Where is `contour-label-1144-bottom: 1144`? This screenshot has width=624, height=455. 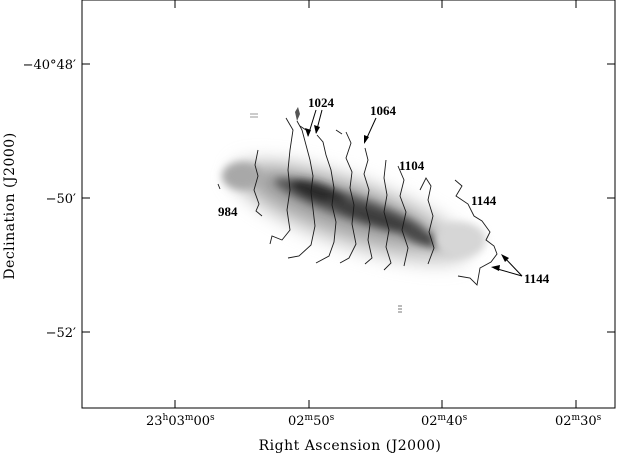 contour-label-1144-bottom: 1144 is located at coordinates (537, 278).